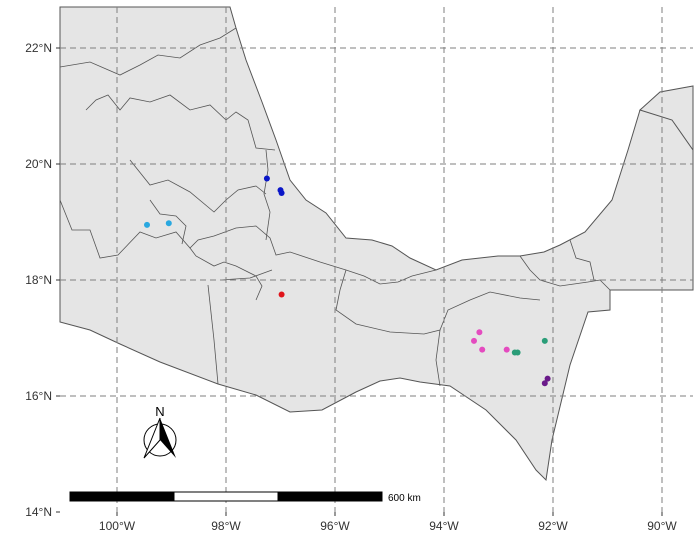 Image resolution: width=700 pixels, height=557 pixels. What do you see at coordinates (666, 118) in the screenshot?
I see `land-yucatan-east` at bounding box center [666, 118].